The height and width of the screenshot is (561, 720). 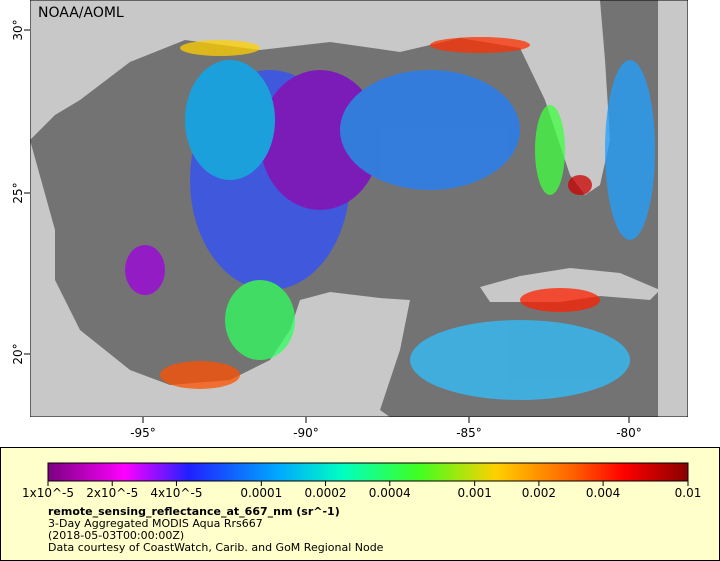 I want to click on lon-tick-label: -80°, so click(x=629, y=433).